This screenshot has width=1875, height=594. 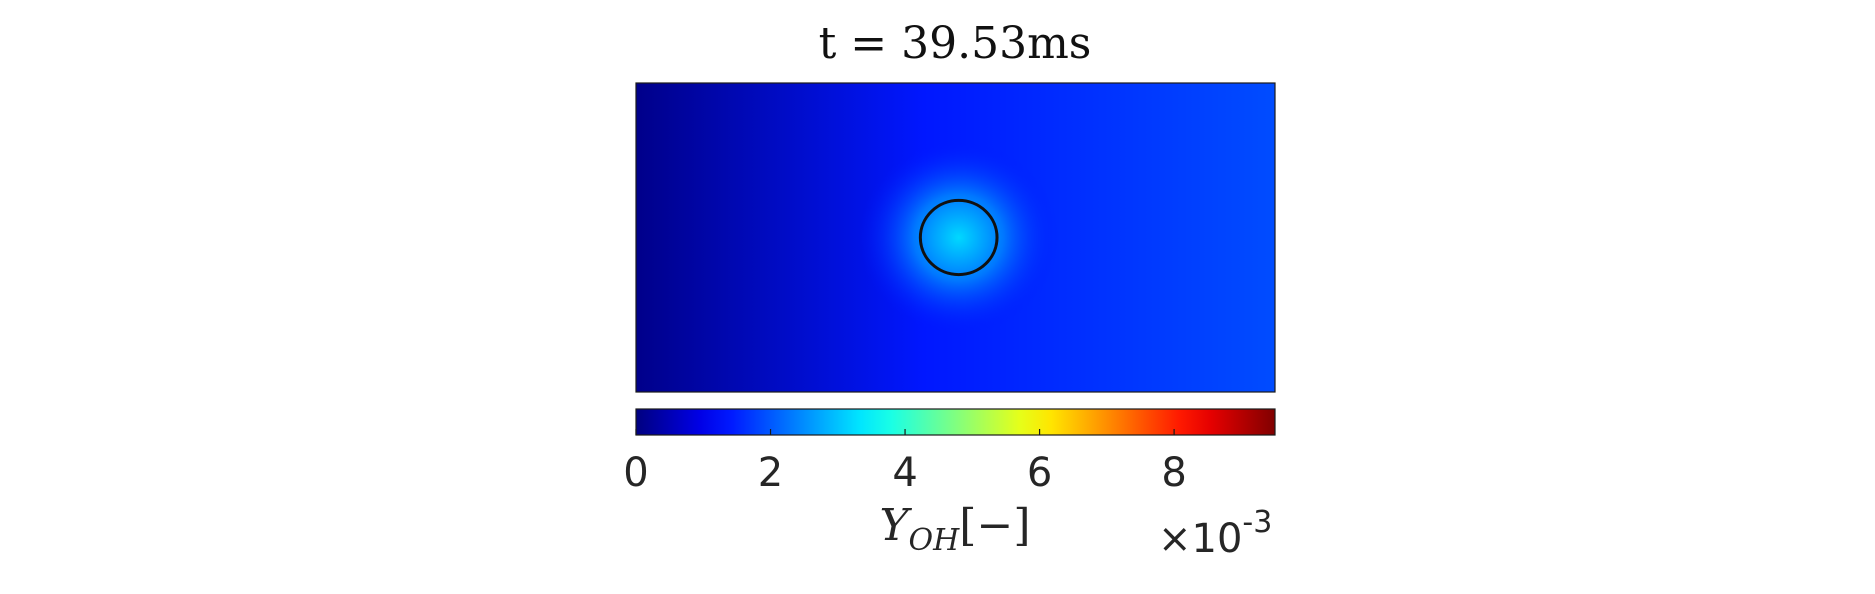 I want to click on chart-title: t = 39.53ms, so click(x=955, y=43).